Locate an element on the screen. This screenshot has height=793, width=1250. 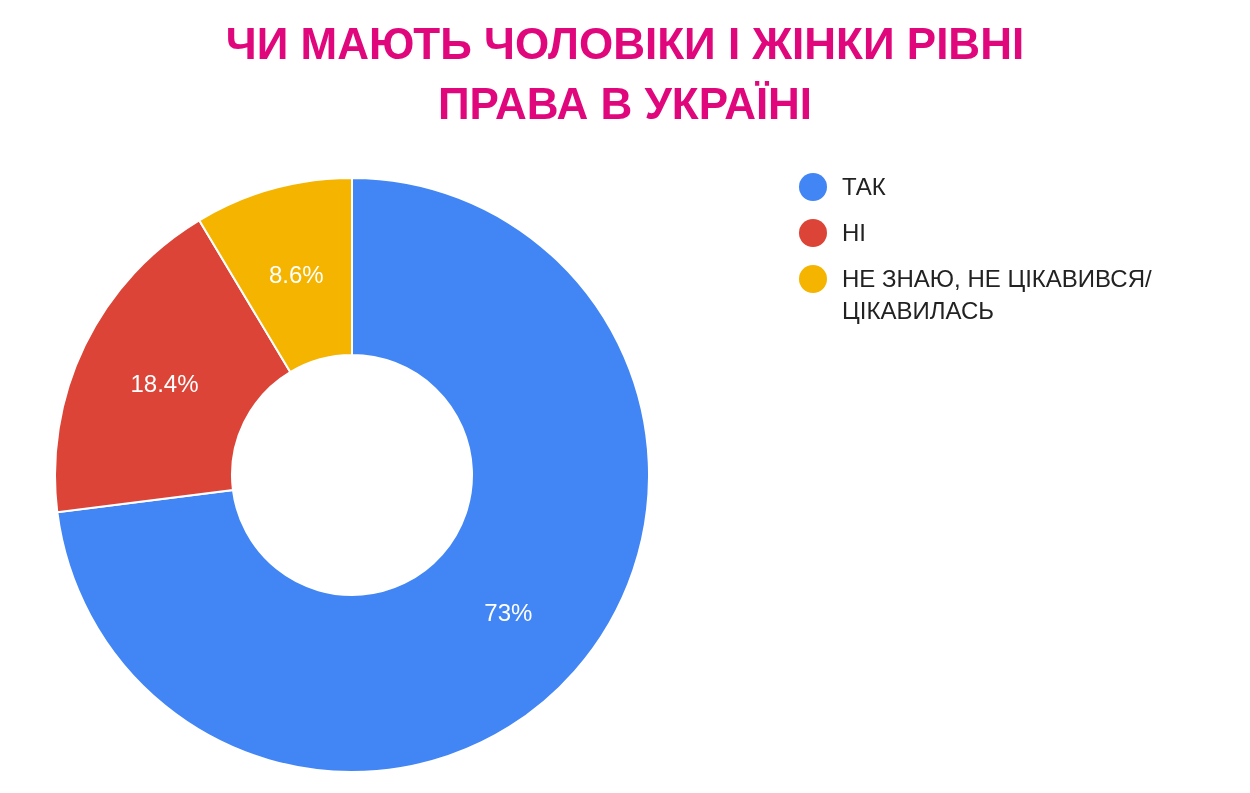
chart-title: ЧИ МАЮТЬ ЧОЛОВІКИ І ЖІНКИ РІВНІ ПРАВА В УКРАЇНІ is located at coordinates (625, 74).